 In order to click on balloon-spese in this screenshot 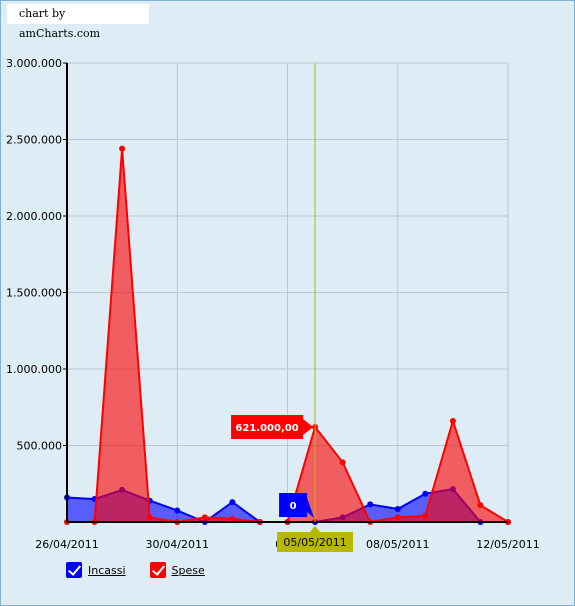, I will do `click(267, 426)`.